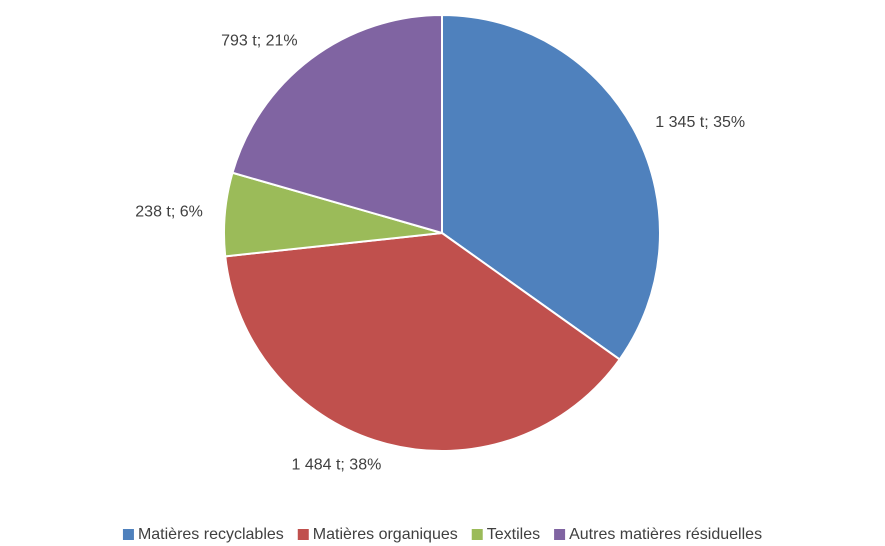 Image resolution: width=885 pixels, height=546 pixels. I want to click on legend-label: Matières recyclables, so click(211, 534).